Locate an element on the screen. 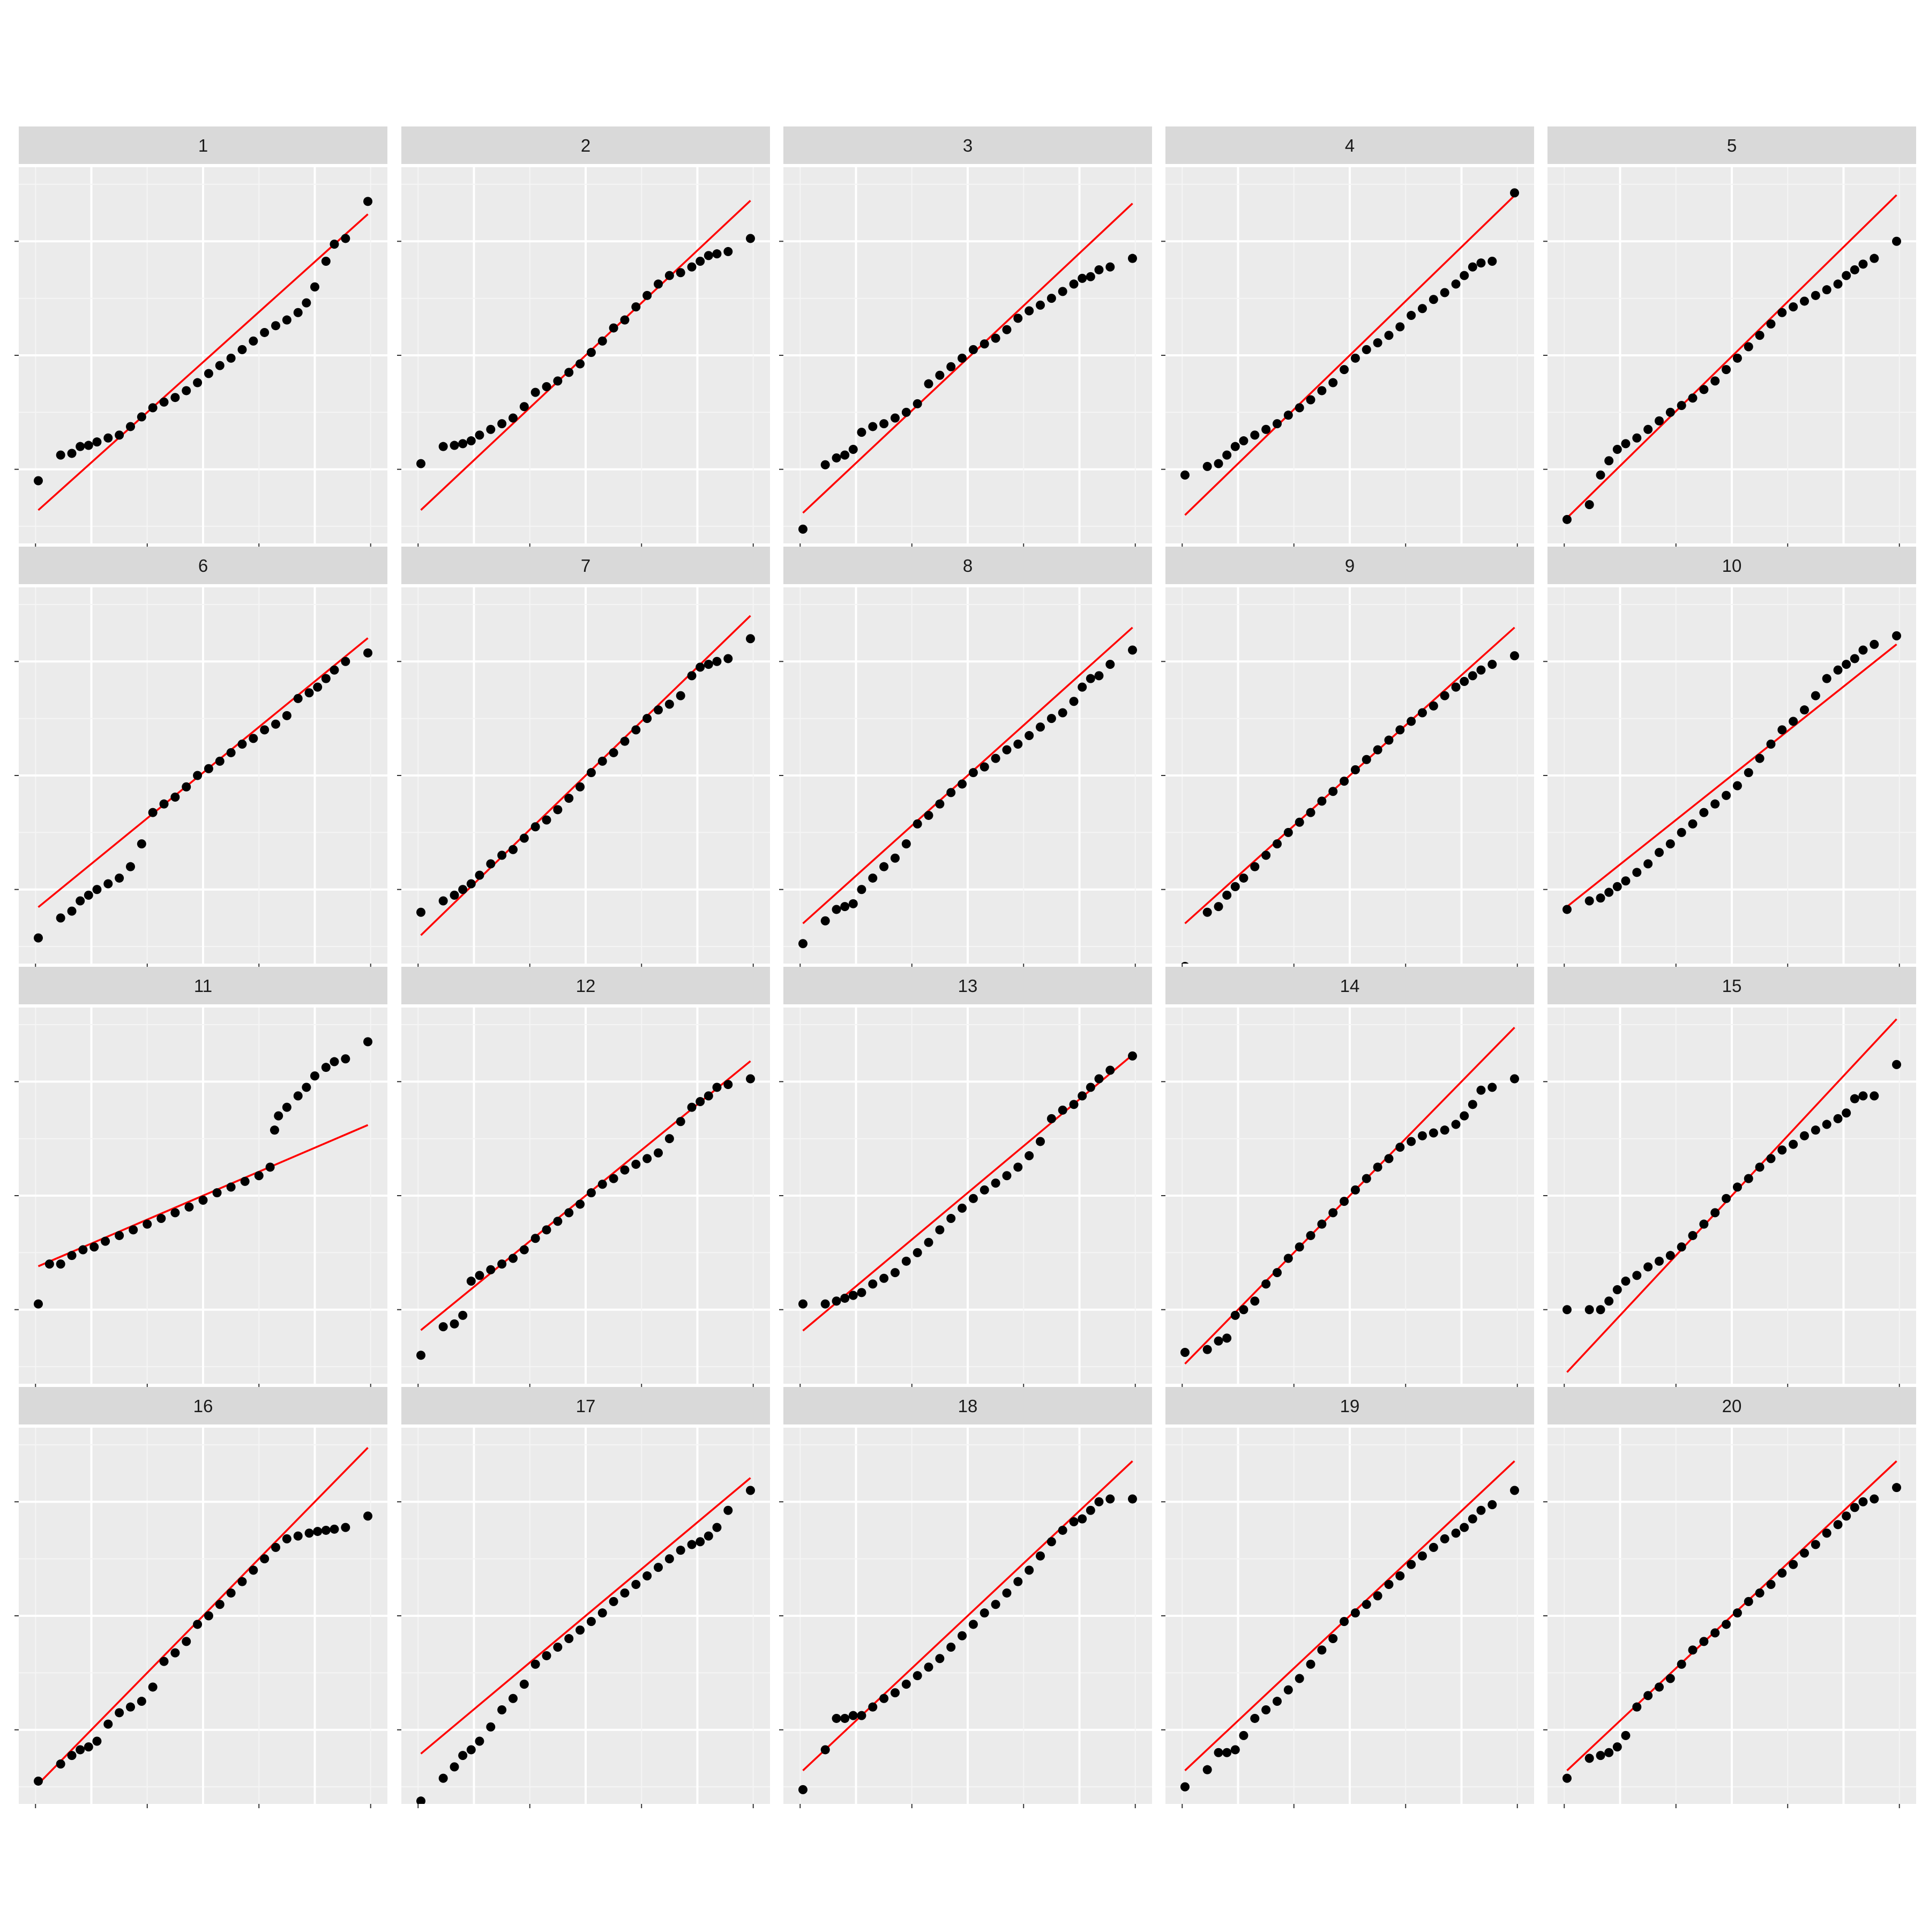 Image resolution: width=1929 pixels, height=1932 pixels. facet-panel-3: 3 is located at coordinates (966, 337).